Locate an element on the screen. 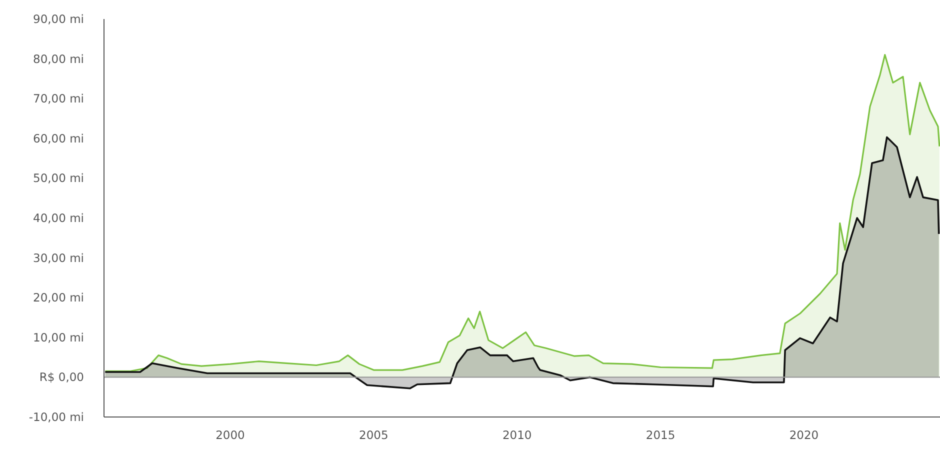 This screenshot has width=940, height=449. y-tick-label: 20,00 mi is located at coordinates (58, 297).